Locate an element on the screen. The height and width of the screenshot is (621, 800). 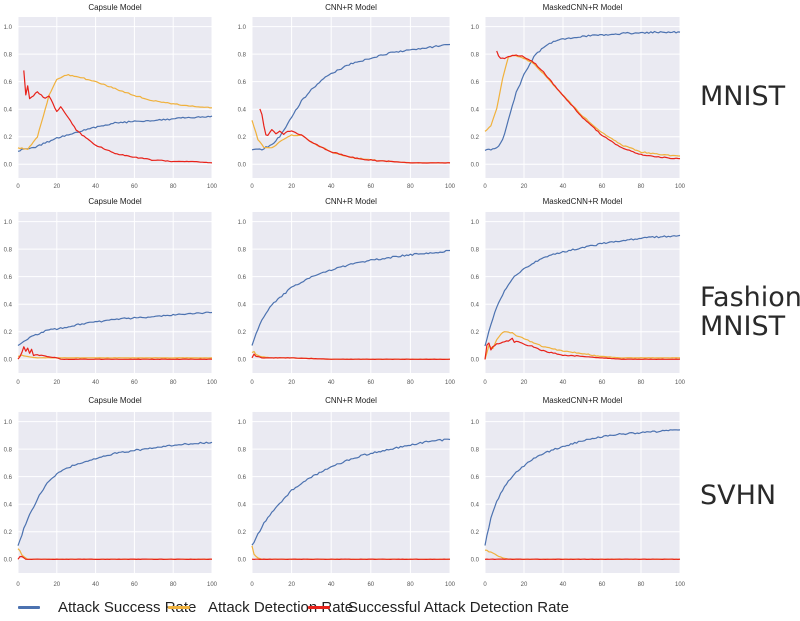
subplot-title: Capsule Model is located at coordinates (115, 400).